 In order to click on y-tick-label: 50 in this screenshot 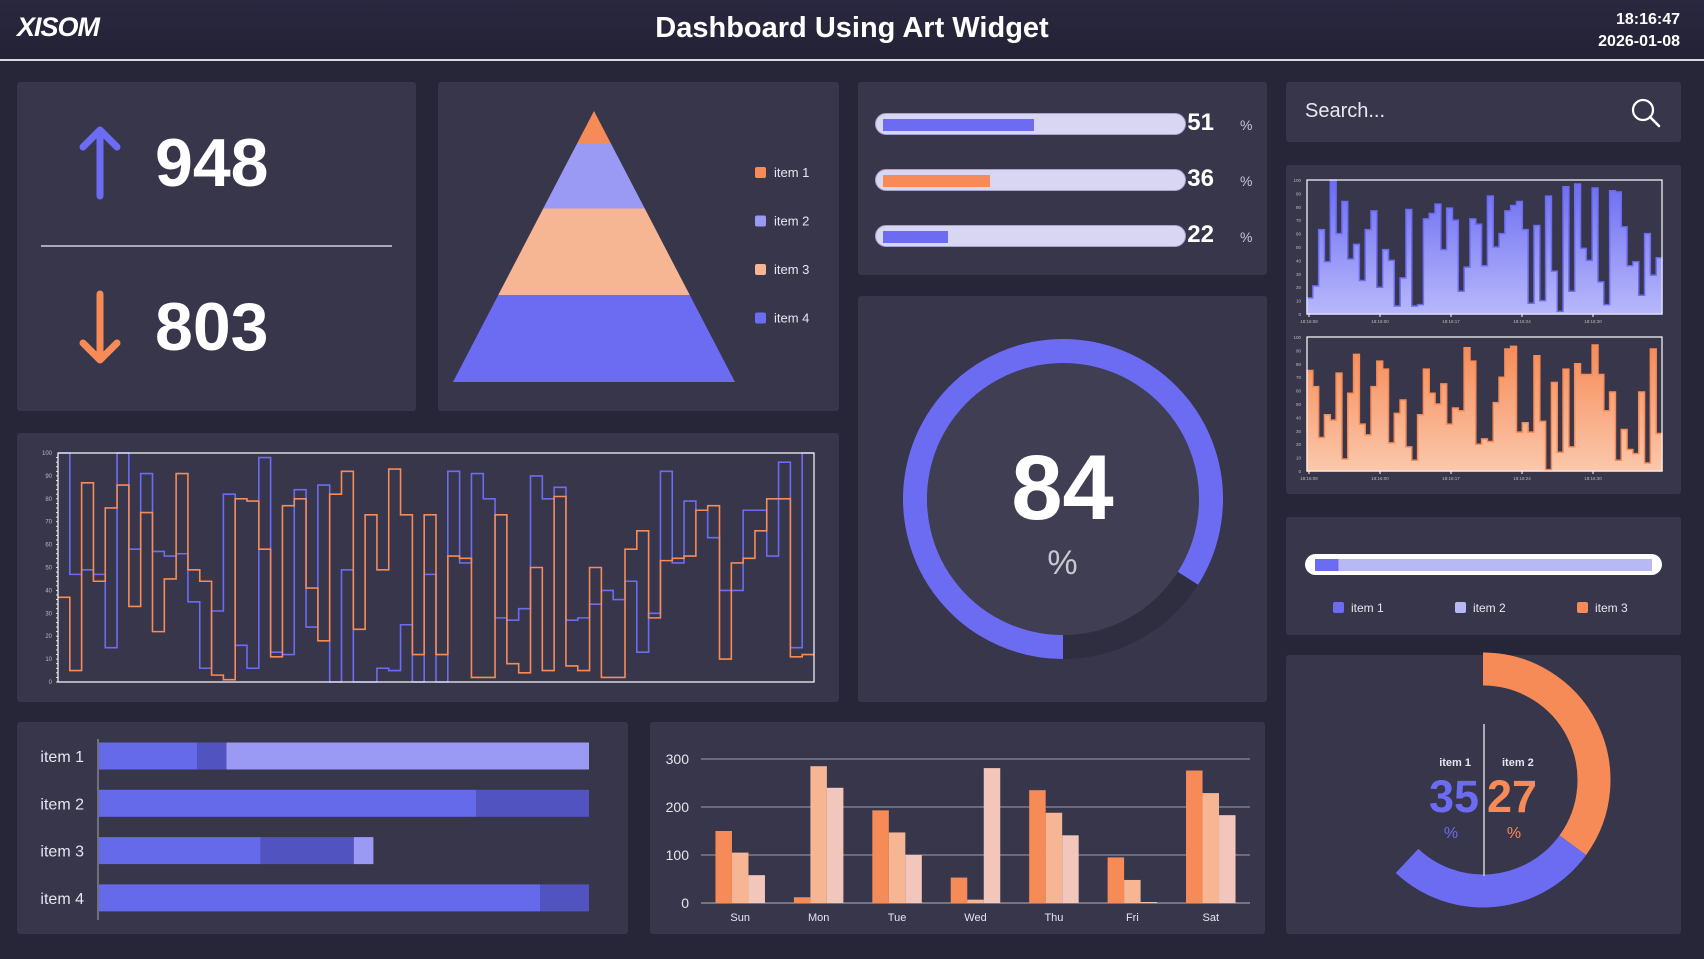, I will do `click(48, 569)`.